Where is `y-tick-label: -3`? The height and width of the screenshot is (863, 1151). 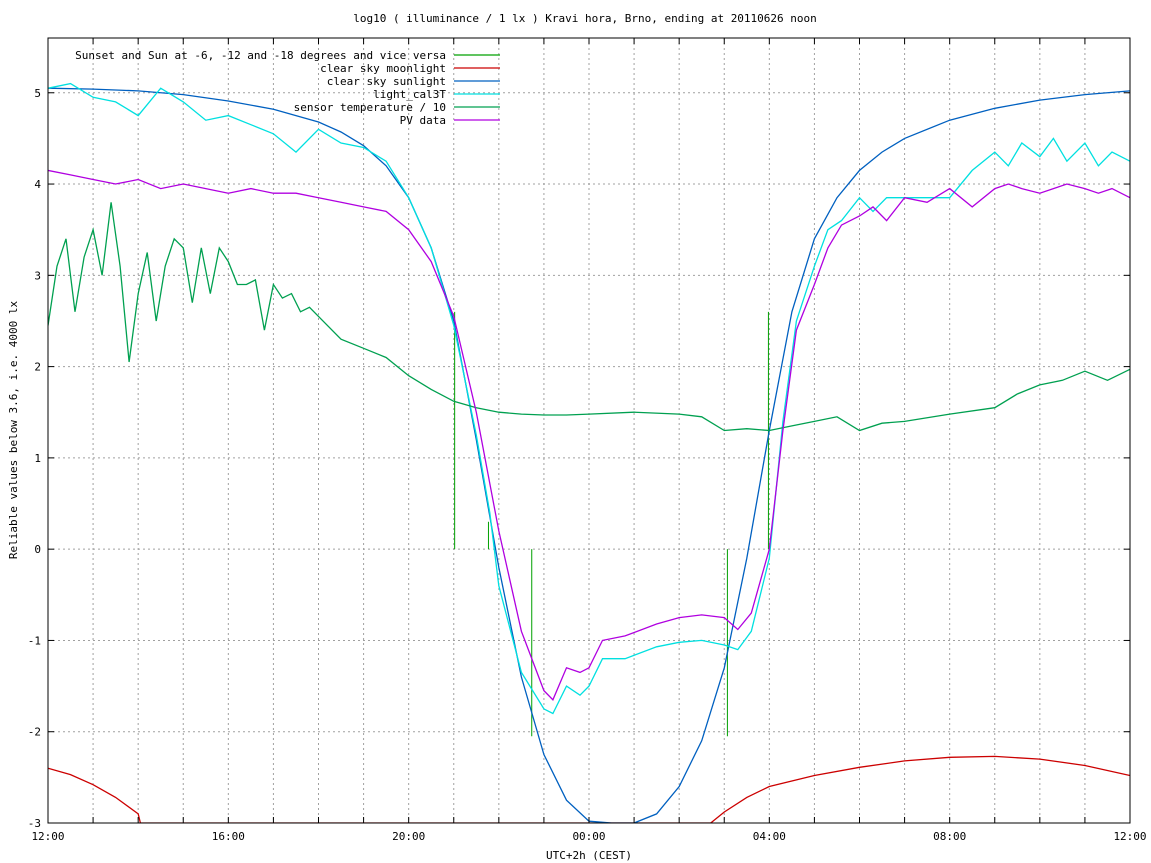 y-tick-label: -3 is located at coordinates (34, 823).